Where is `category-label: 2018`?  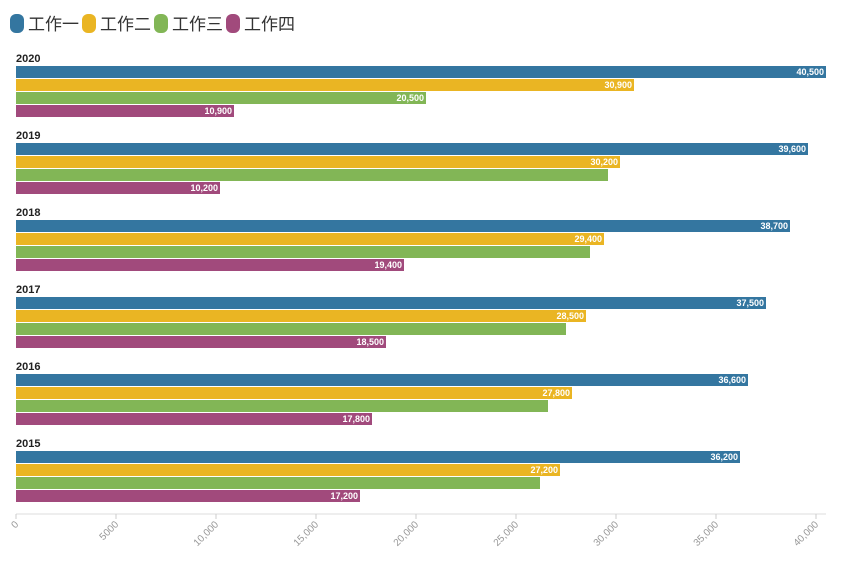
category-label: 2018 is located at coordinates (28, 213).